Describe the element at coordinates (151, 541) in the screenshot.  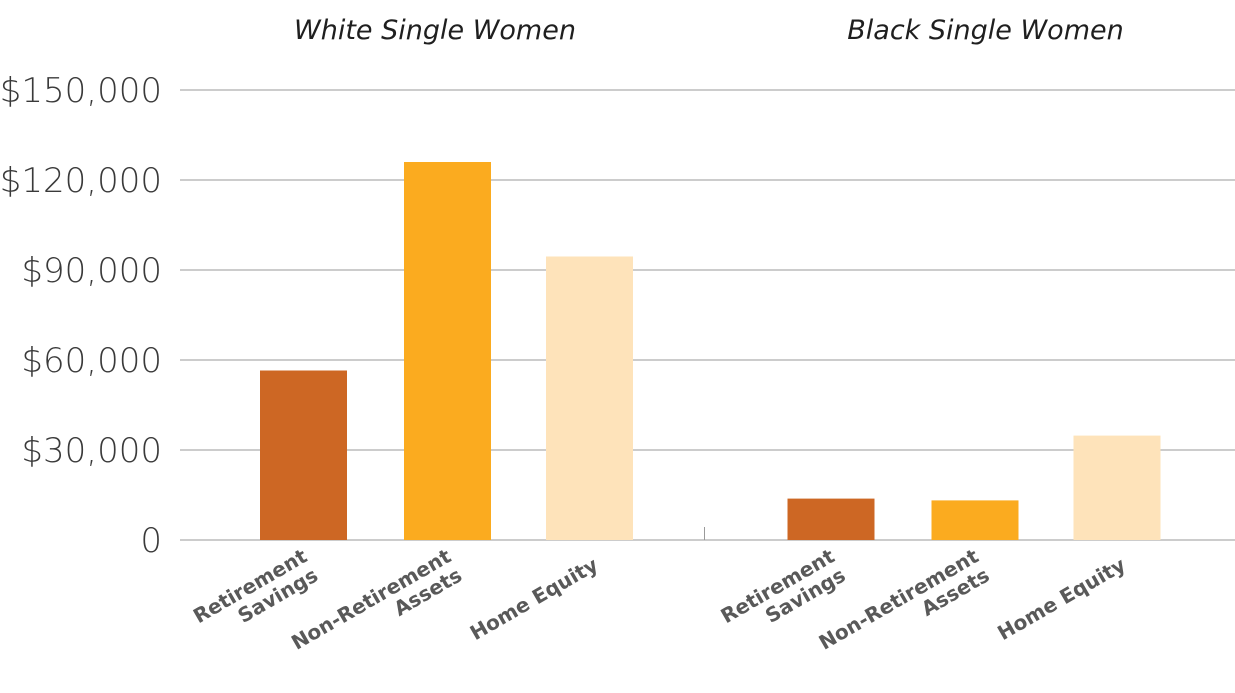
I see `y-tick-label: 0` at that location.